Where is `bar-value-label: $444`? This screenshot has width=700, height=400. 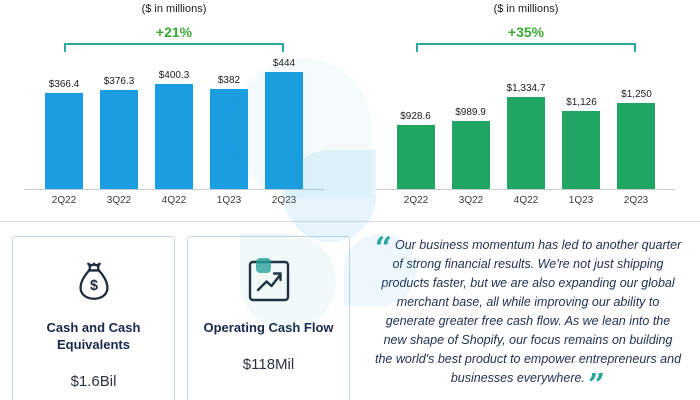
bar-value-label: $444 is located at coordinates (284, 63).